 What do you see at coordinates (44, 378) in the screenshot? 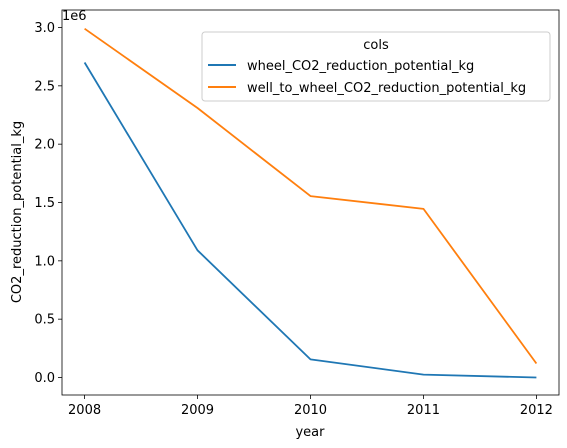
I see `y-tick-label: 0.0` at bounding box center [44, 378].